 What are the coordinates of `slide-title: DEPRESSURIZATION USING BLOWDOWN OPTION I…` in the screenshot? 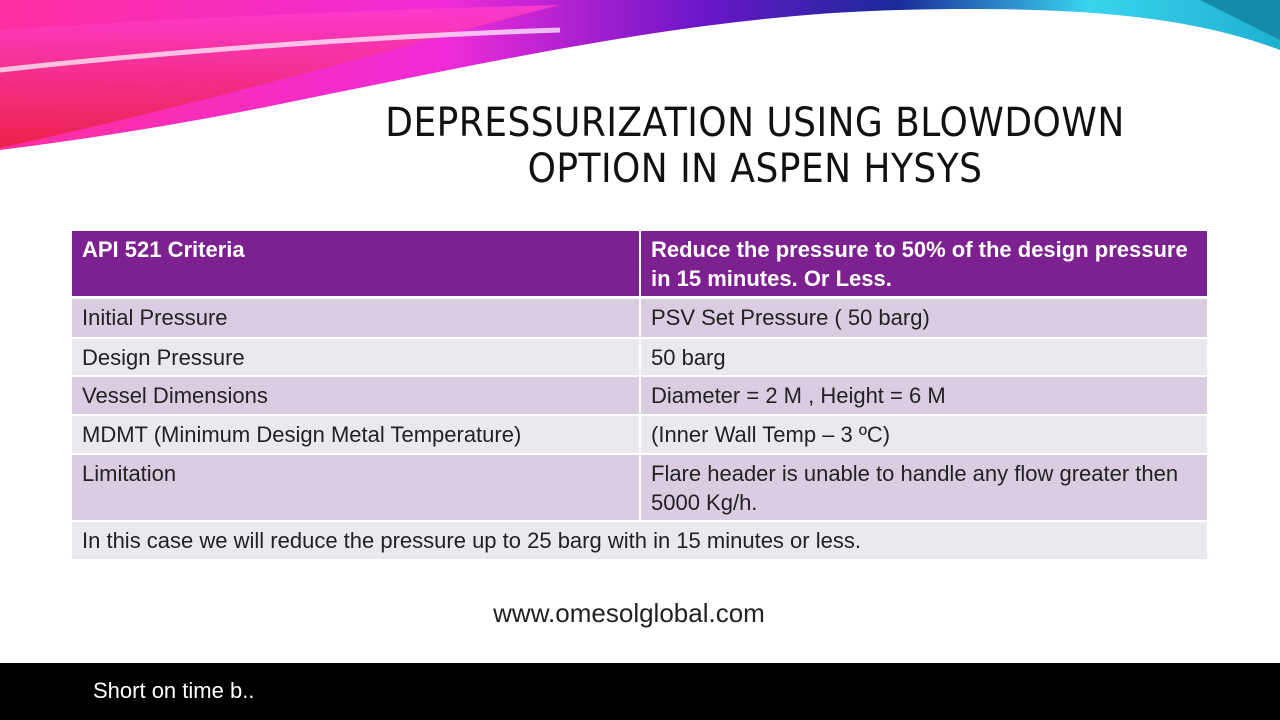 It's located at (755, 146).